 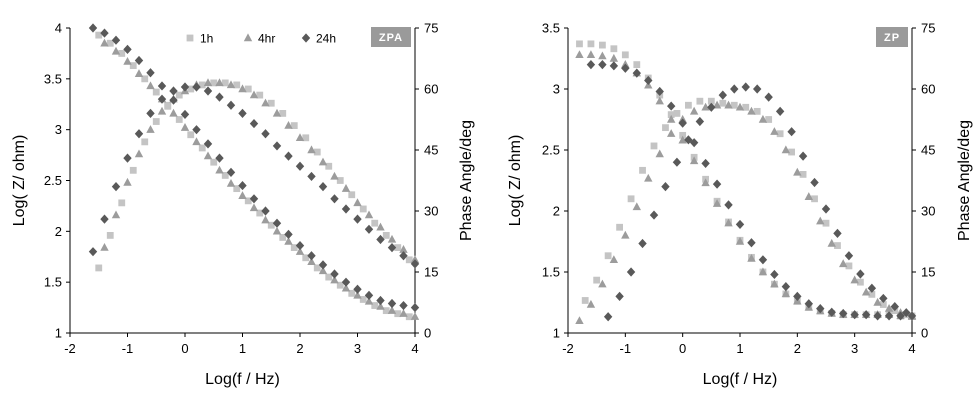 I want to click on y2-tick-label: 30, so click(x=928, y=211).